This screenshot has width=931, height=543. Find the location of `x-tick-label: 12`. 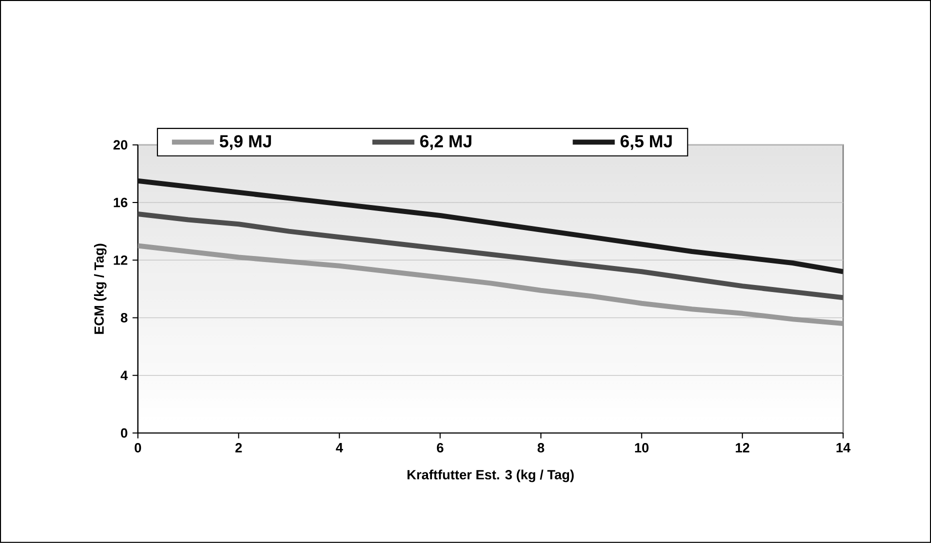

x-tick-label: 12 is located at coordinates (743, 447).